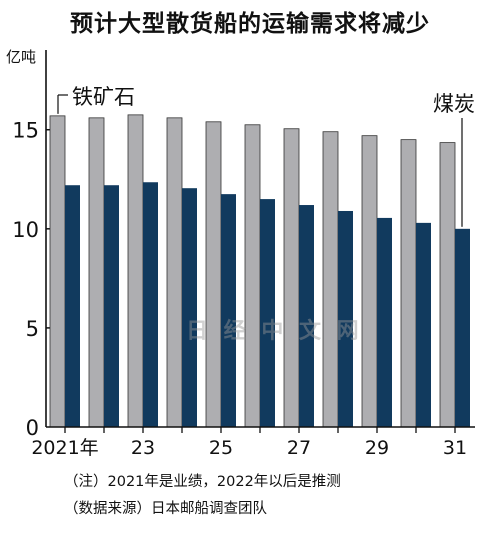 The height and width of the screenshot is (533, 500). Describe the element at coordinates (454, 104) in the screenshot. I see `coal-series-label: 煤炭` at that location.